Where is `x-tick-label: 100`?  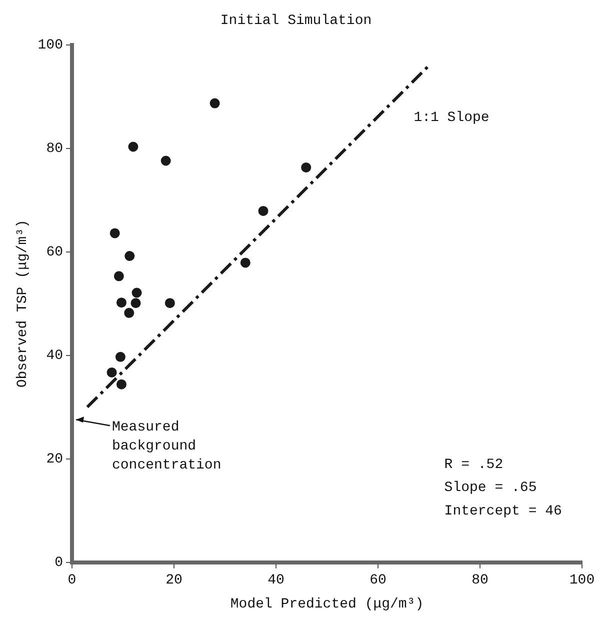 x-tick-label: 100 is located at coordinates (582, 580).